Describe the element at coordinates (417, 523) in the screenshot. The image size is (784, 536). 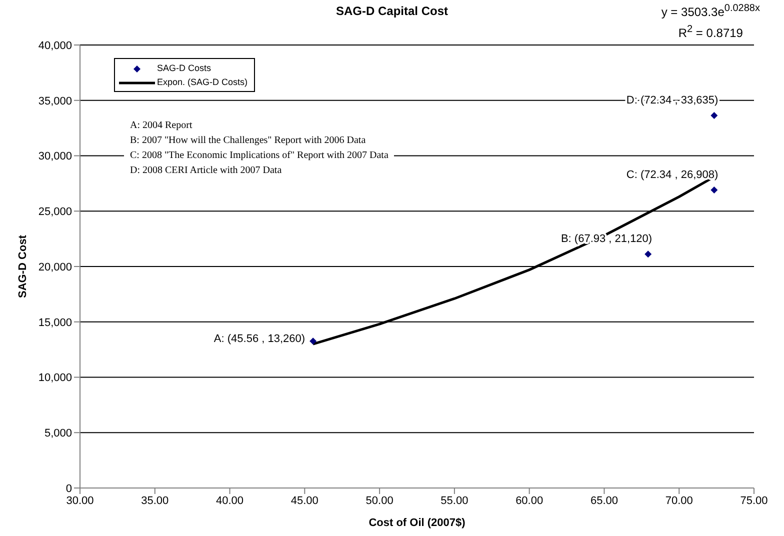
I see `x-axis-title: Cost of Oil (2007$)` at that location.